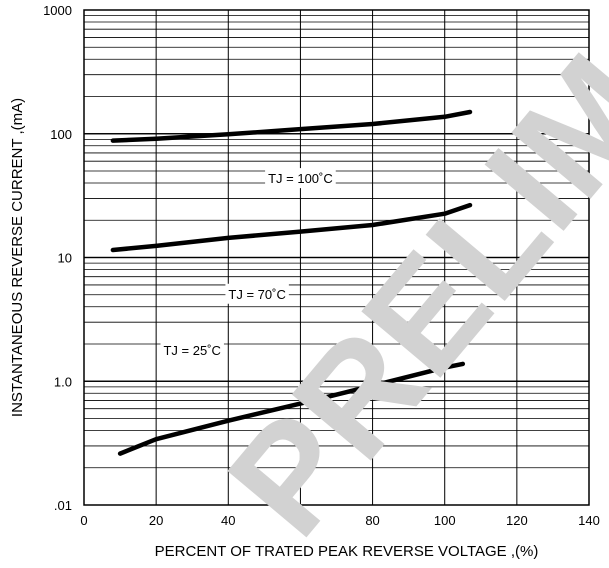  I want to click on curve-label: TJ = 25˚C, so click(191, 350).